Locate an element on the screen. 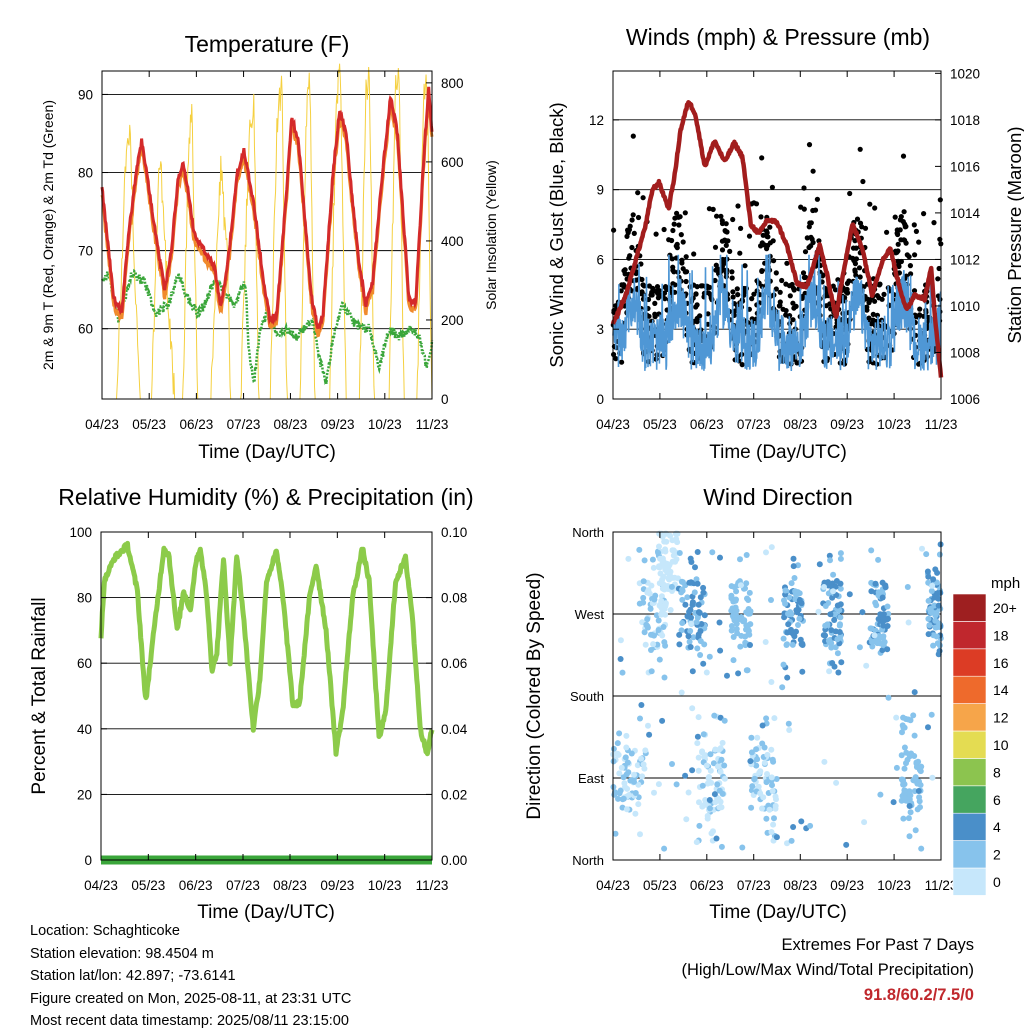 The width and height of the screenshot is (1024, 1033). temperature-y2tick-label: 600 is located at coordinates (452, 162).